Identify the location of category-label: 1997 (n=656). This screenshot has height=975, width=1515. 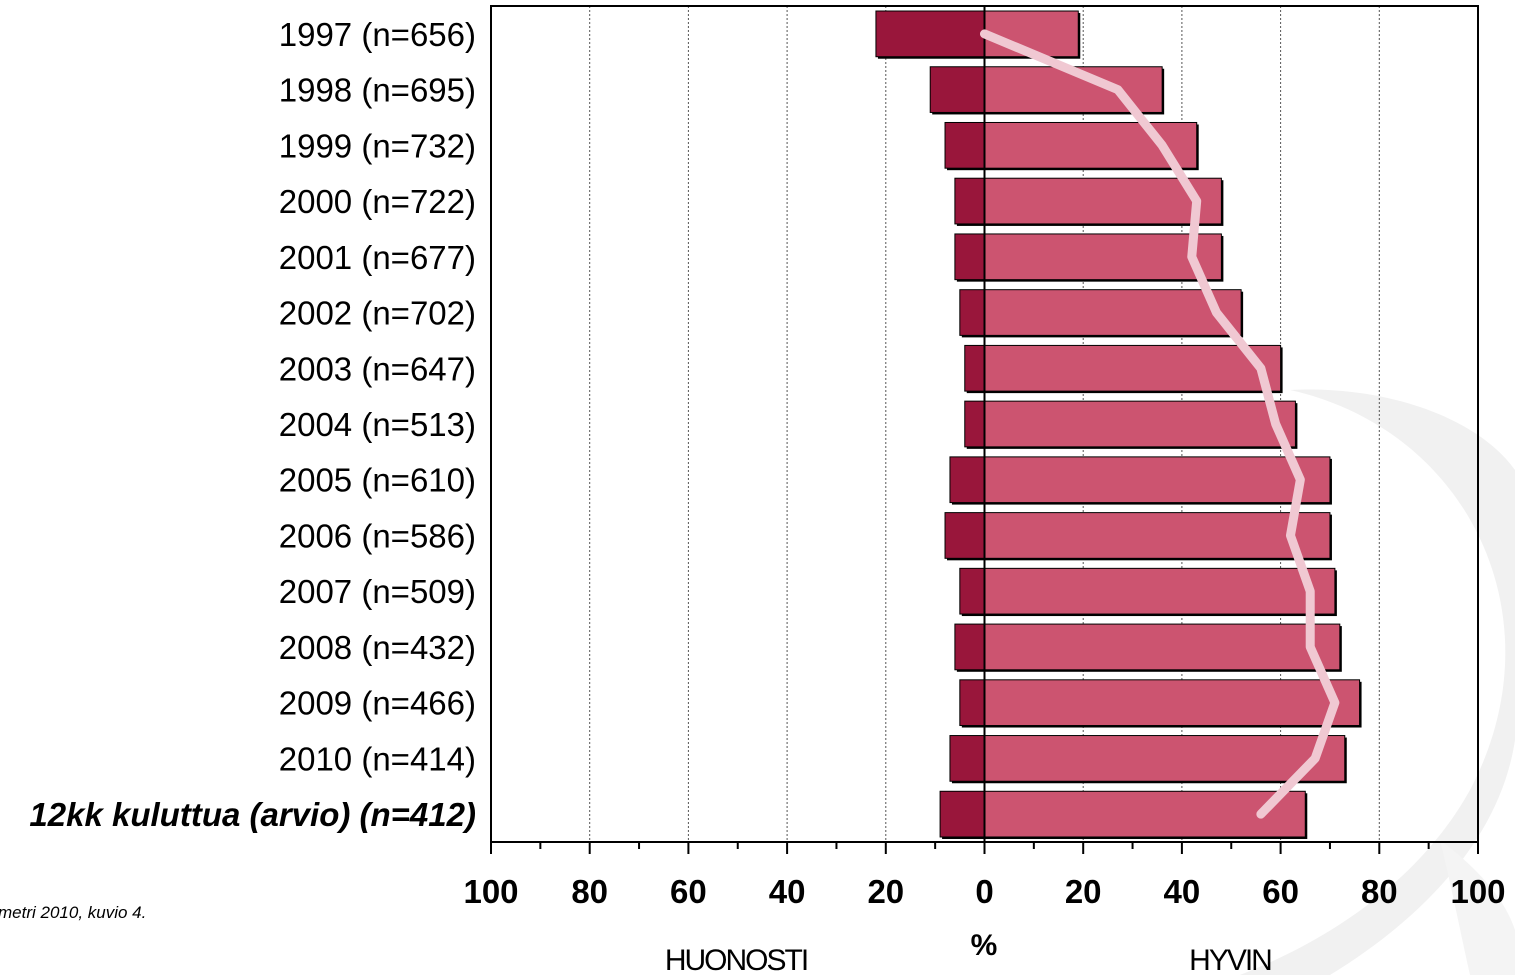
(377, 34).